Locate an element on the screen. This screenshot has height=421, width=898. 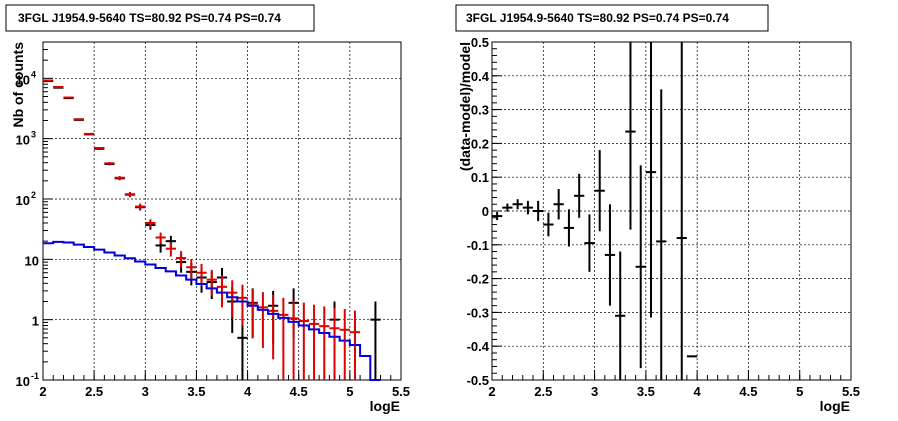
y-tick-exponent: 3 is located at coordinates (33, 135).